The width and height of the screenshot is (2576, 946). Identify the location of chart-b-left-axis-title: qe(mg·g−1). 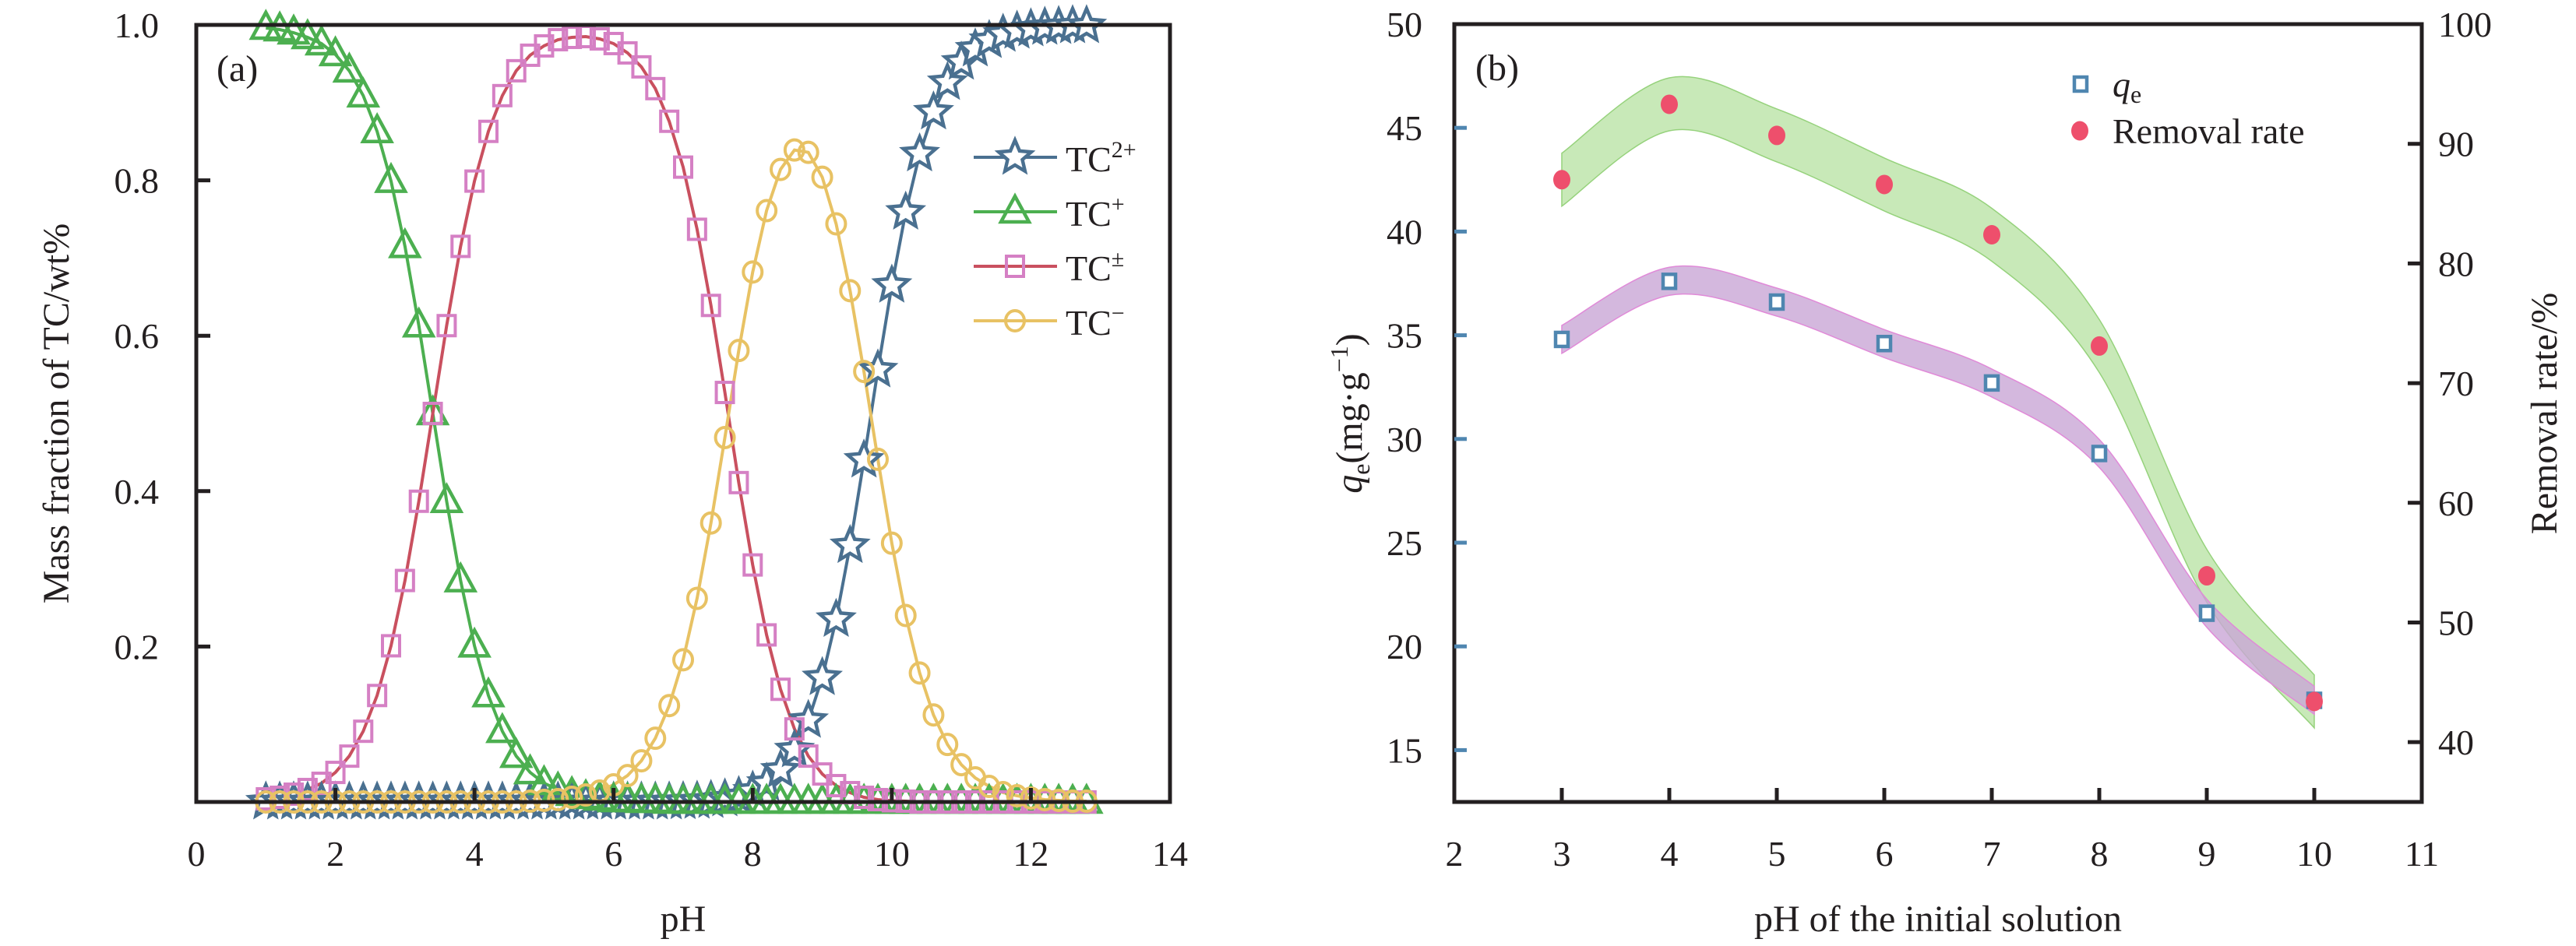
(1350, 413).